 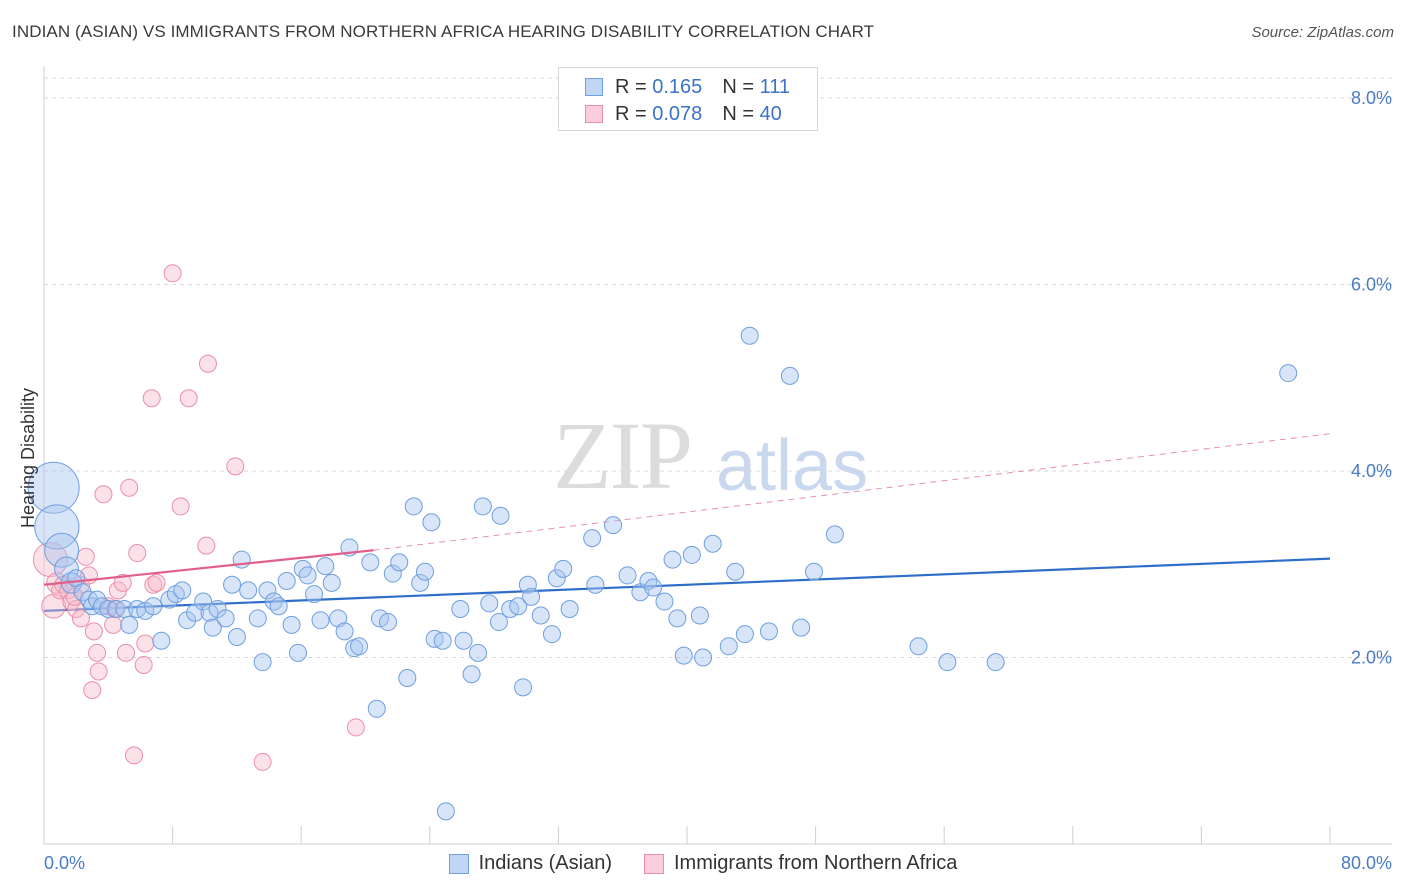 I want to click on y-tick-label: 2.0%, so click(x=1371, y=657).